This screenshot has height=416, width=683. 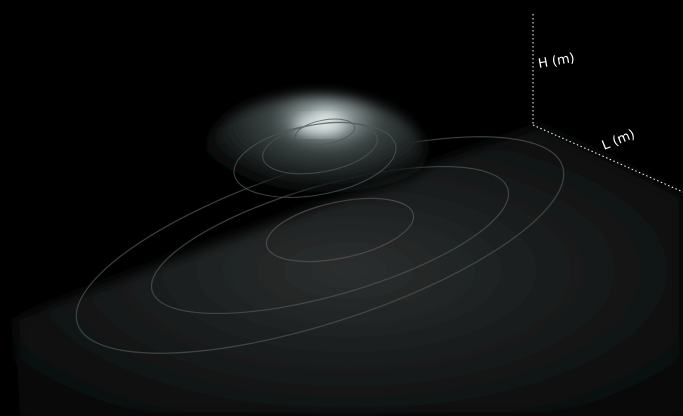 I want to click on peak-highlight, so click(x=320, y=125).